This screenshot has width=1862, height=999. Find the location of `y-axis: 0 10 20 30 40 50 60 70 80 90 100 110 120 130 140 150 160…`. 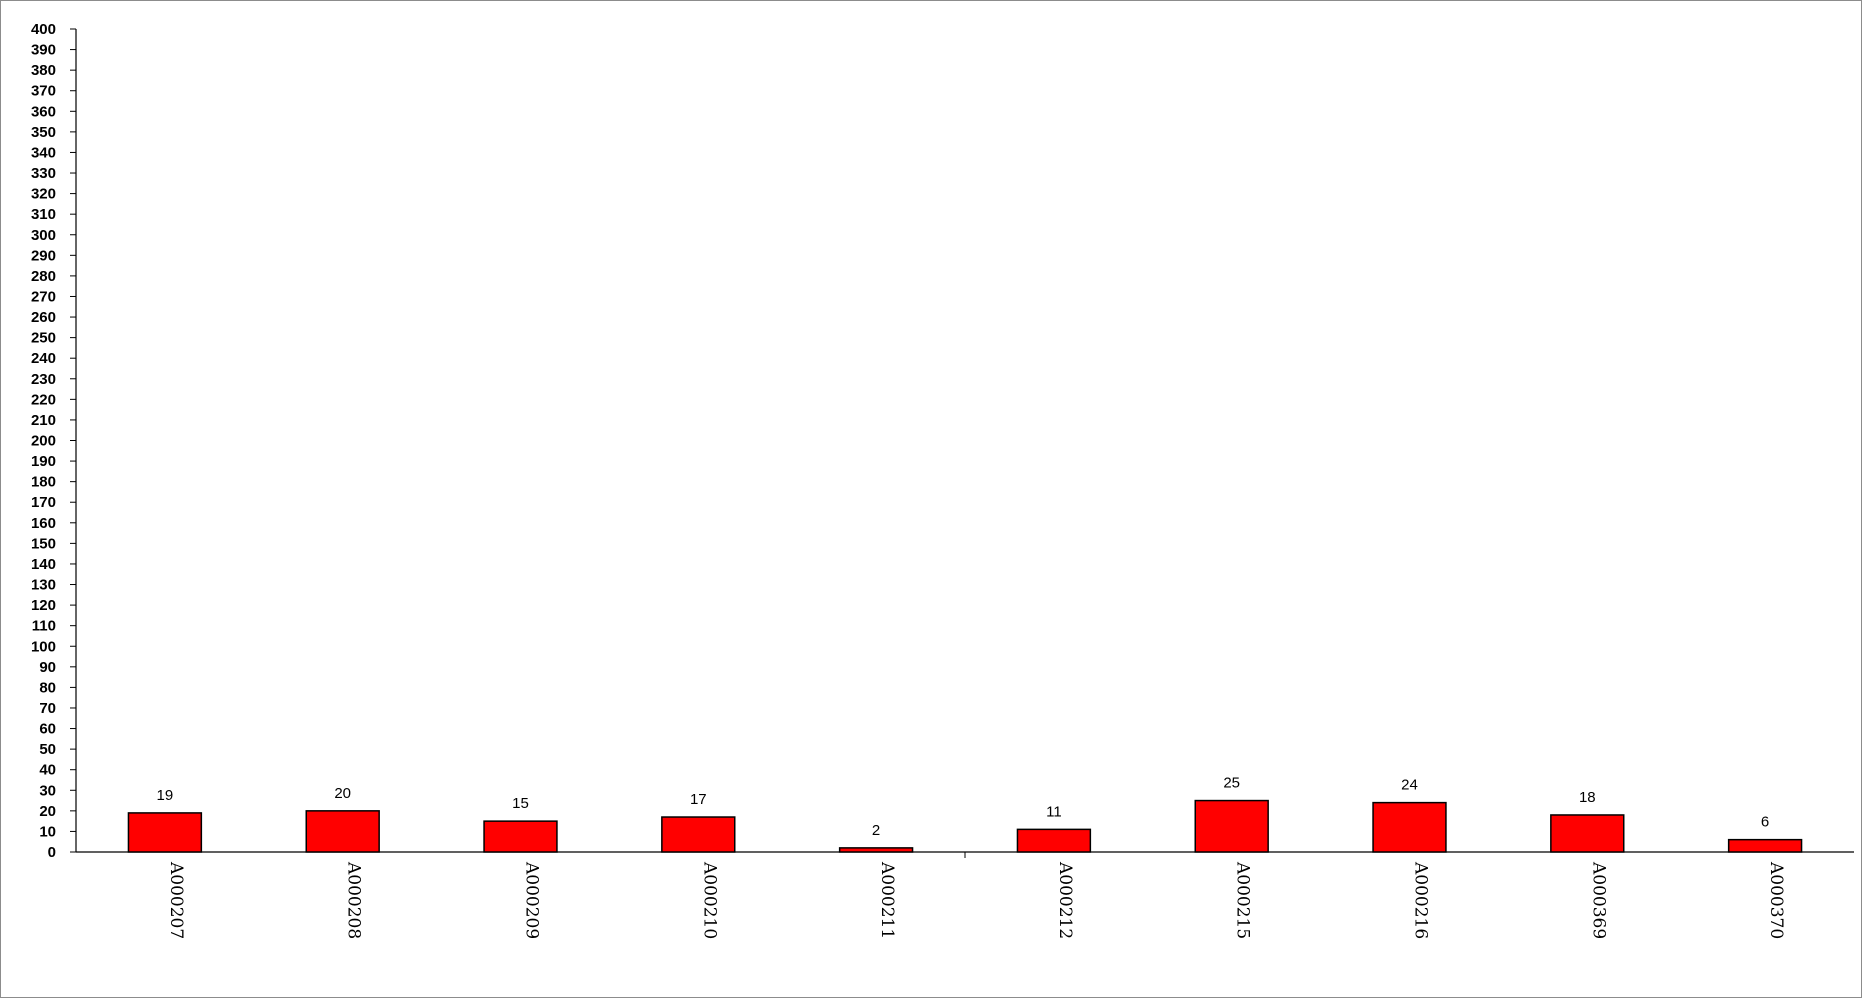

y-axis: 0 10 20 30 40 50 60 70 80 90 100 110 120 130 140 150 160… is located at coordinates (54, 441).